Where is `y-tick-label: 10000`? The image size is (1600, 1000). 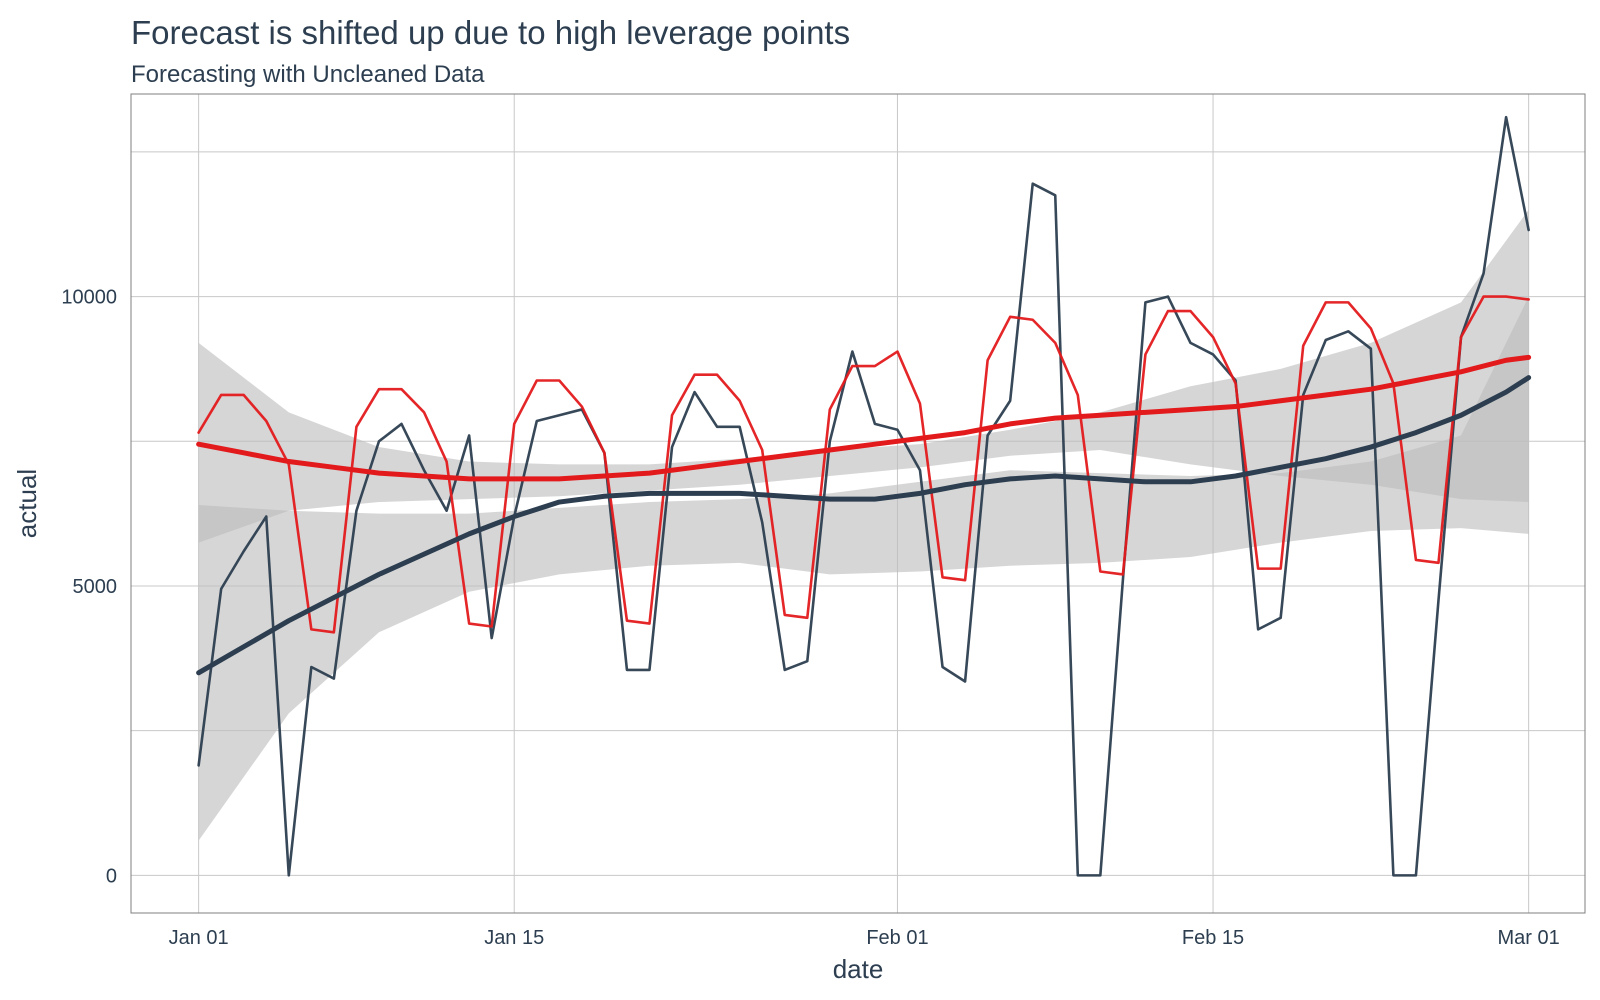
y-tick-label: 10000 is located at coordinates (89, 298).